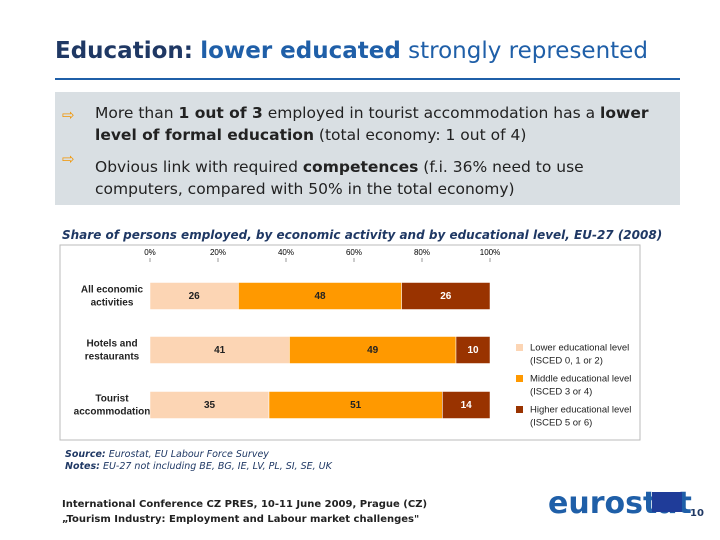  I want to click on y-tick-label: Tourist accommodation, so click(112, 405).